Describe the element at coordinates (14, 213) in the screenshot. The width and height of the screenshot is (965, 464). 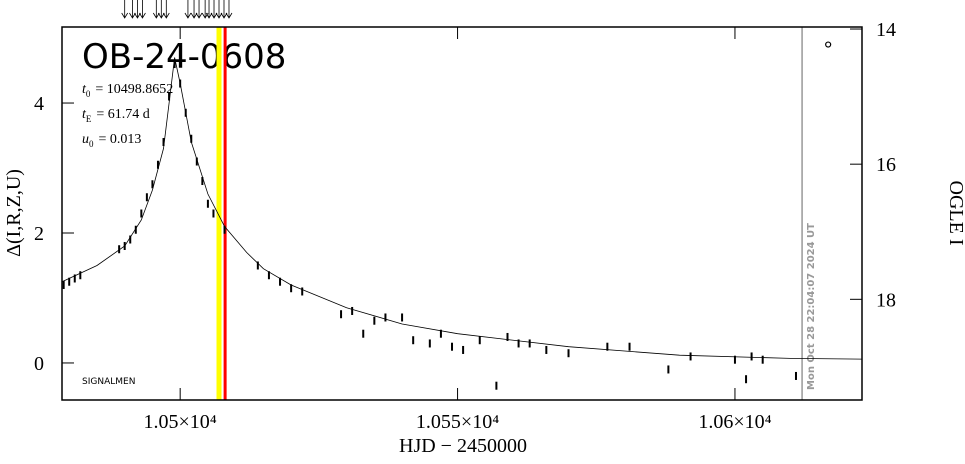
I see `y-axis-label: Δ(I,R,Z,U)` at that location.